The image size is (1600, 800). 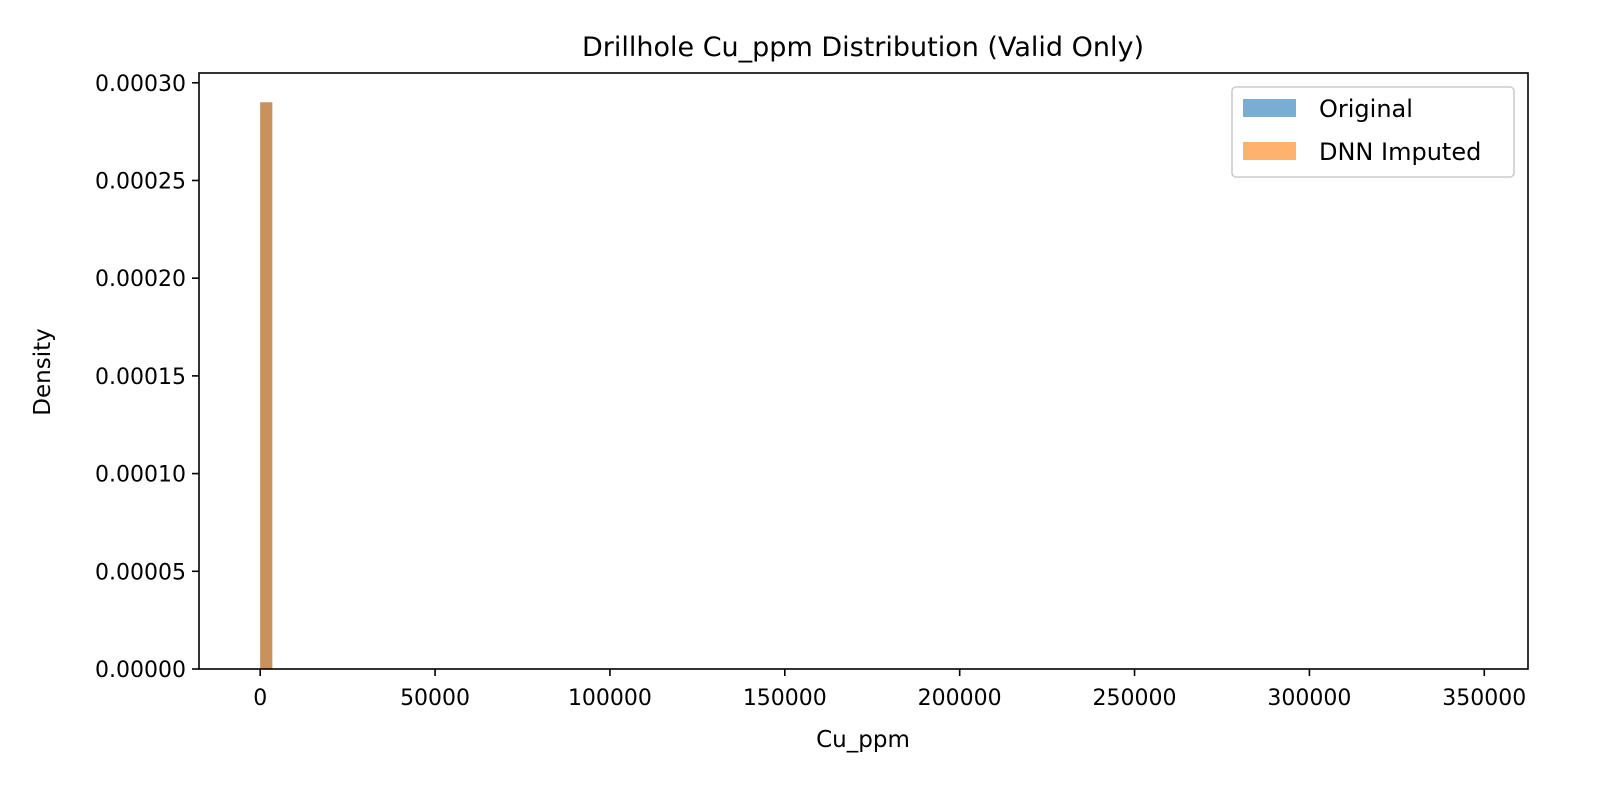 I want to click on legend-swatch-original, so click(x=1269, y=108).